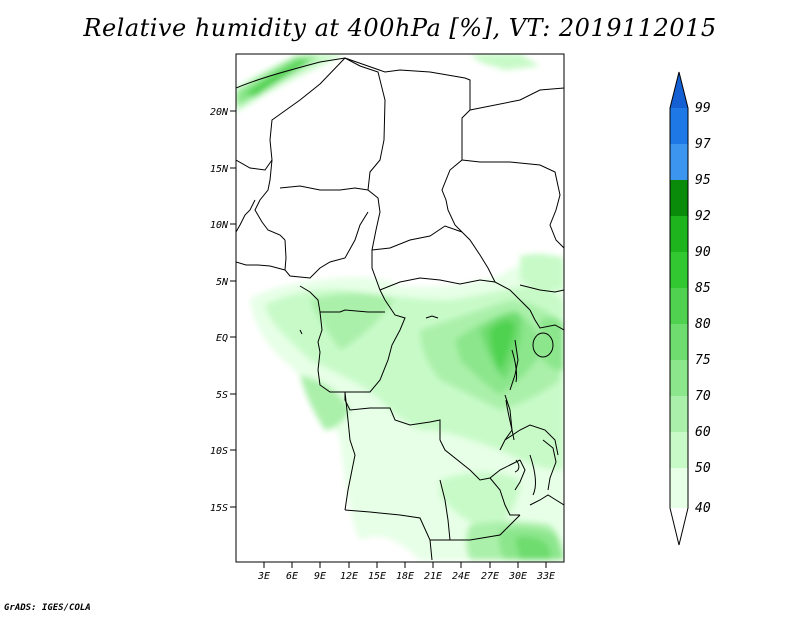 The width and height of the screenshot is (800, 618). What do you see at coordinates (222, 282) in the screenshot?
I see `lat-label-5n: 5N` at bounding box center [222, 282].